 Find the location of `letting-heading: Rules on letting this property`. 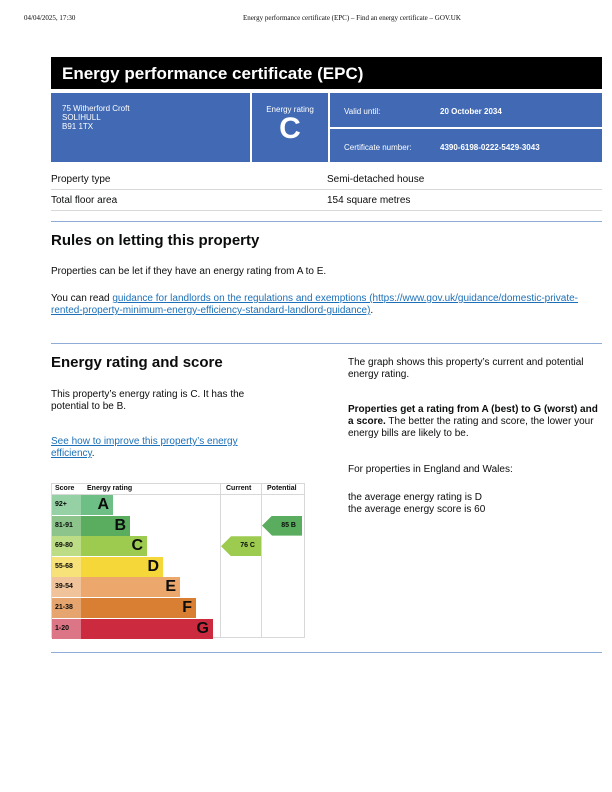

letting-heading: Rules on letting this property is located at coordinates (155, 240).